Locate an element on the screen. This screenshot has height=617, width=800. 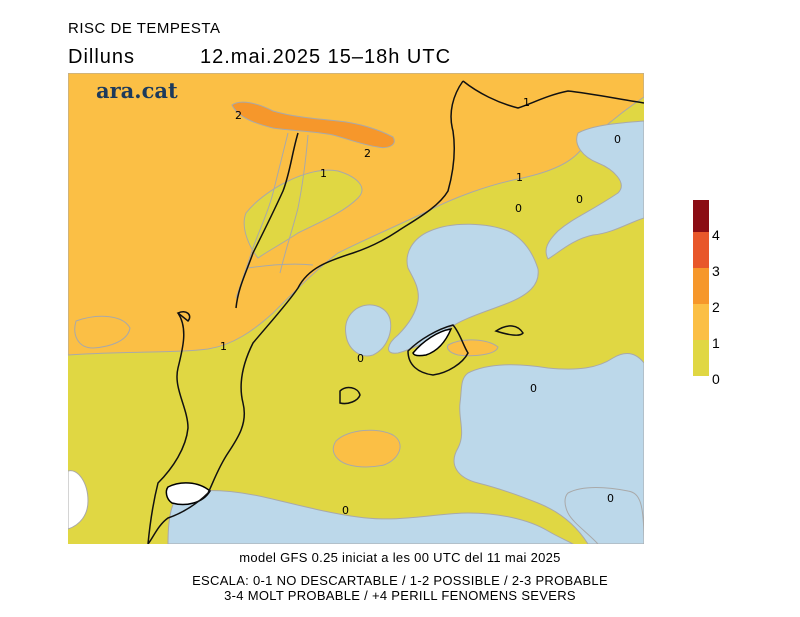
legend-tick: 2 is located at coordinates (716, 307).